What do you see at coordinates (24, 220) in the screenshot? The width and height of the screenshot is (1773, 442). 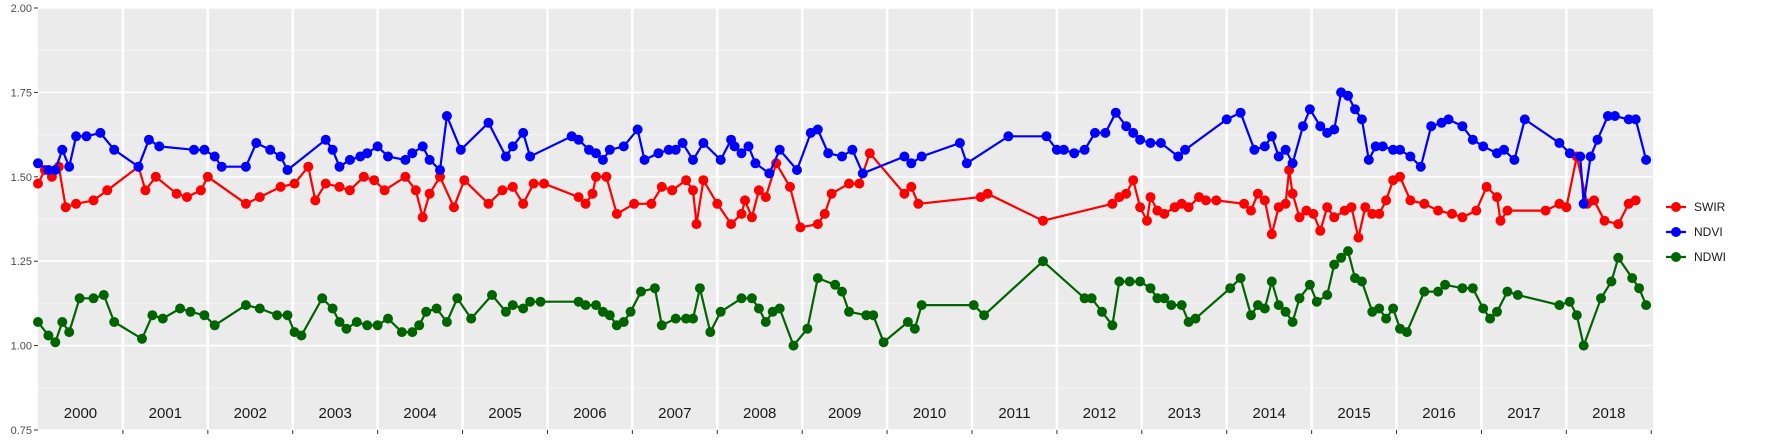 I see `y-axis: 0.75 1.00 1.25 1.50 1.75 2.00` at bounding box center [24, 220].